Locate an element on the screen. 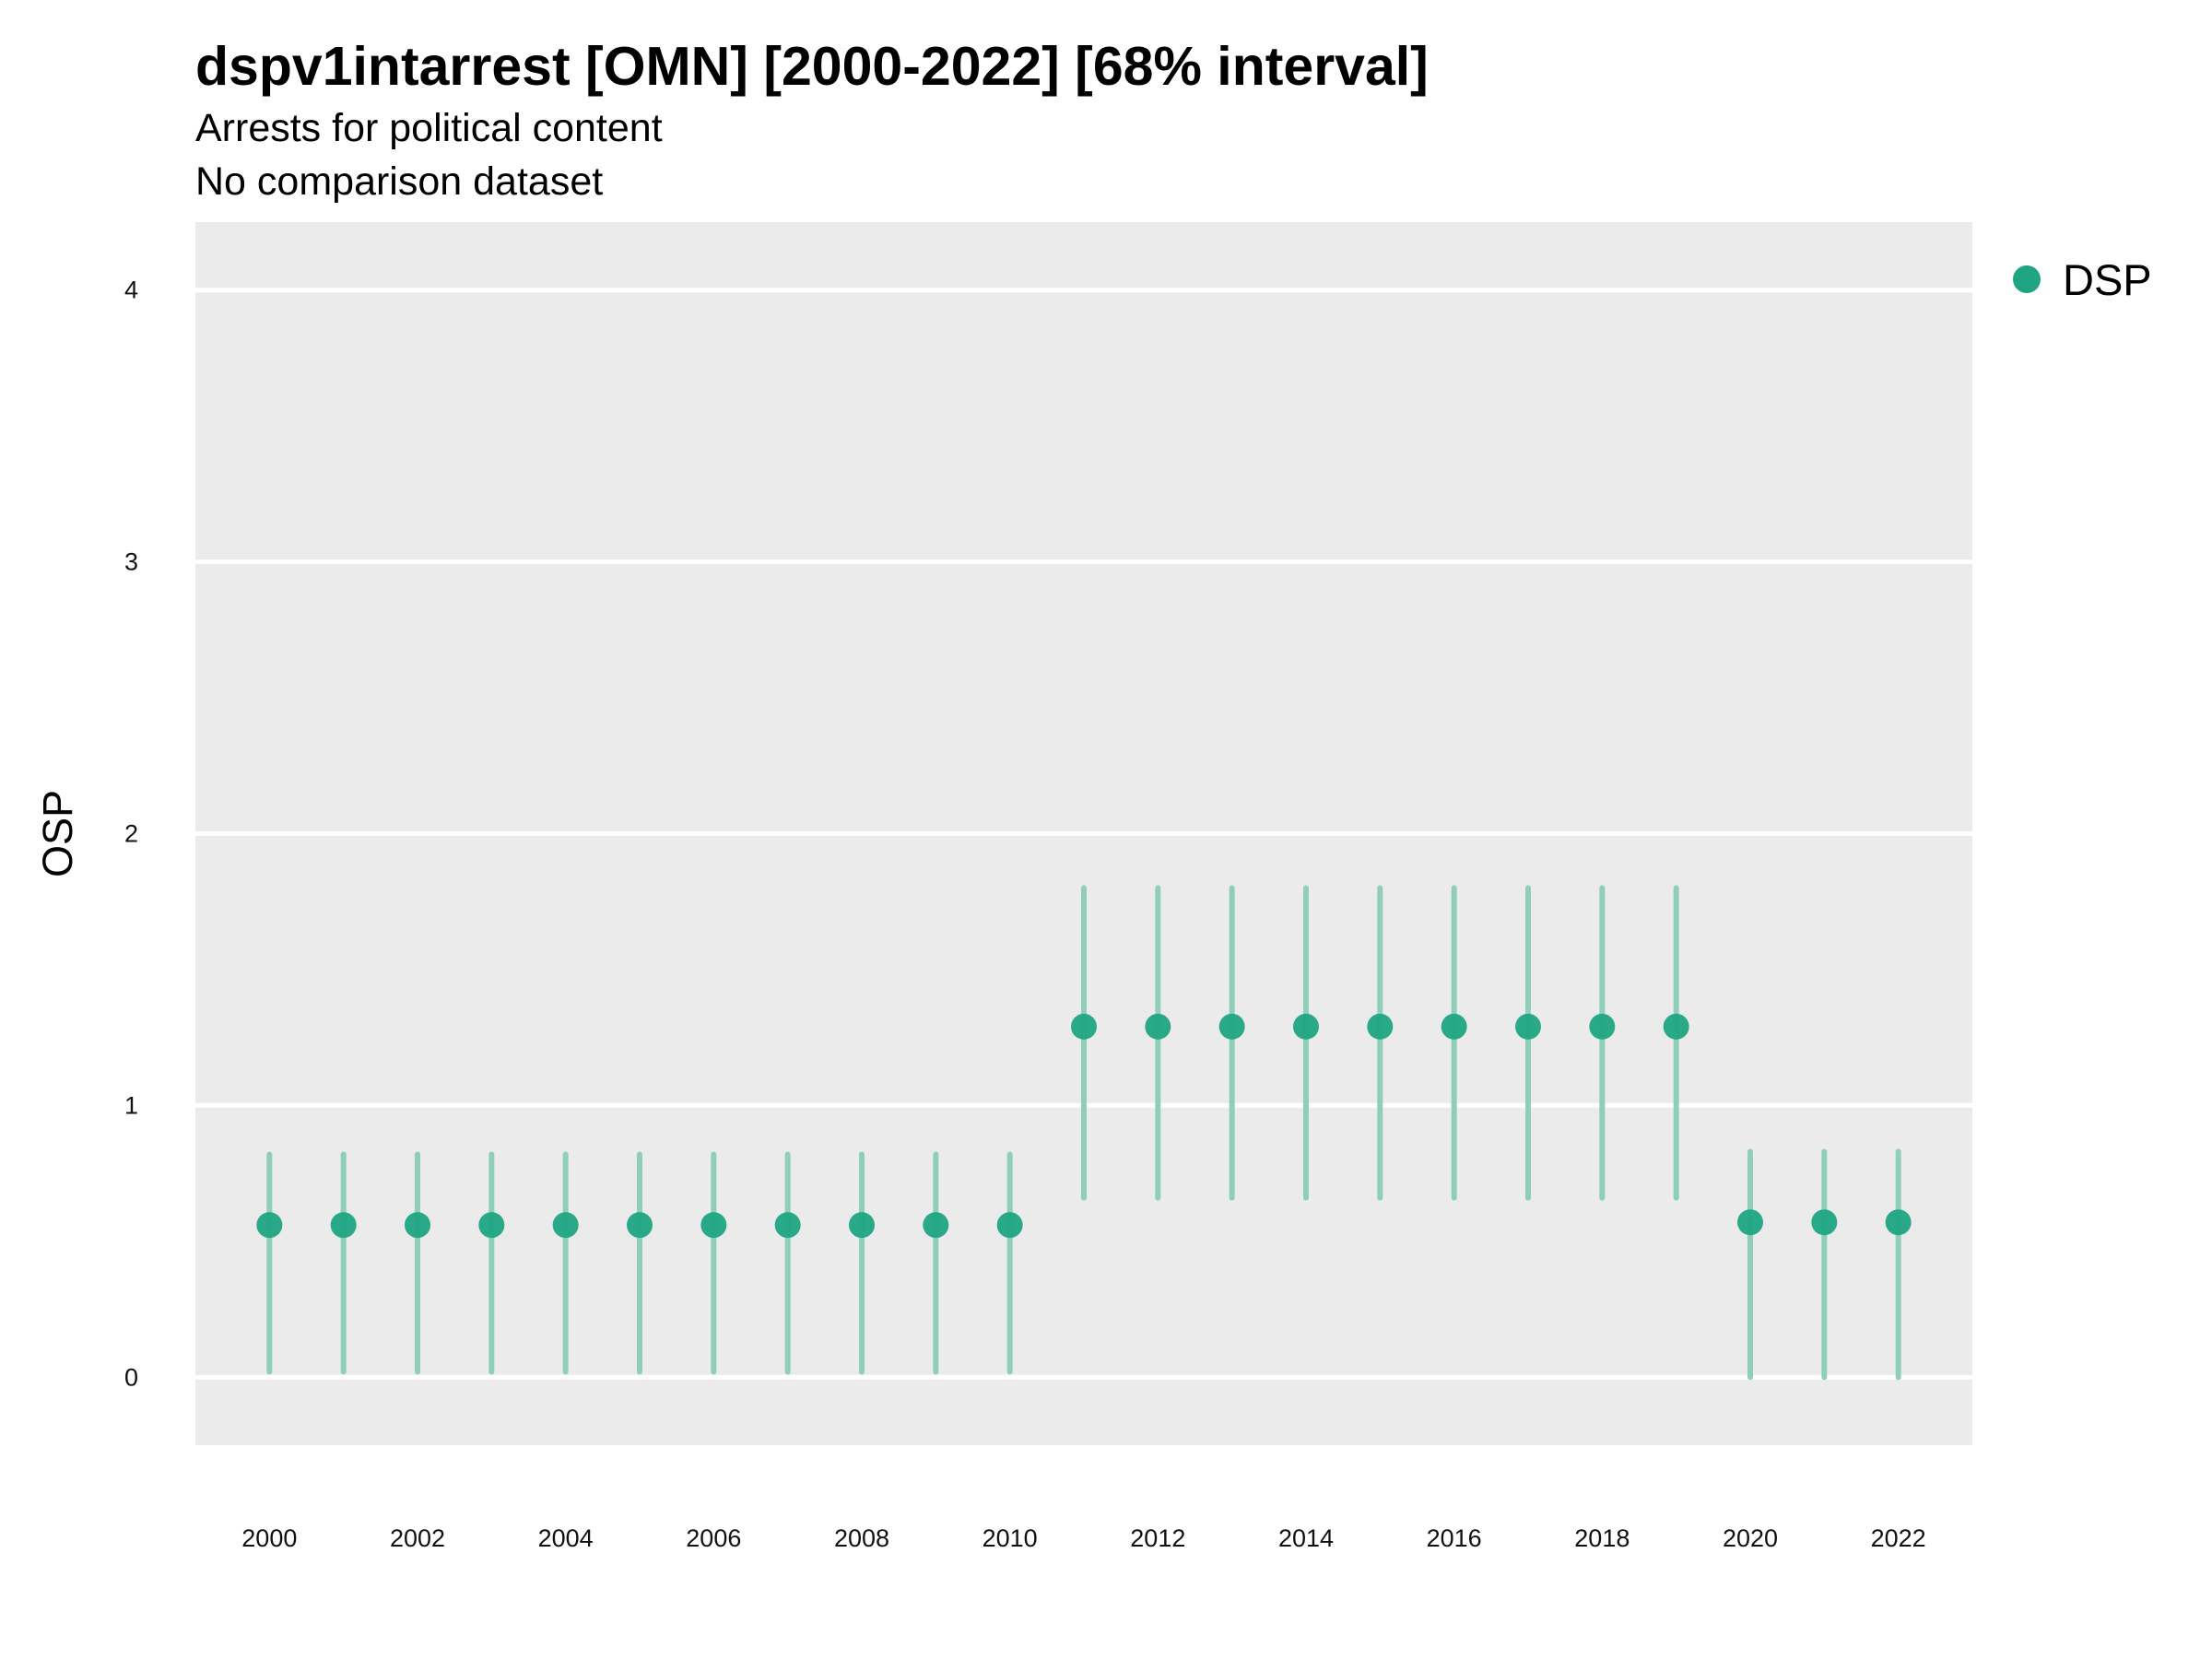 This screenshot has width=2212, height=1659. x-tick-label: 2016 is located at coordinates (1454, 1538).